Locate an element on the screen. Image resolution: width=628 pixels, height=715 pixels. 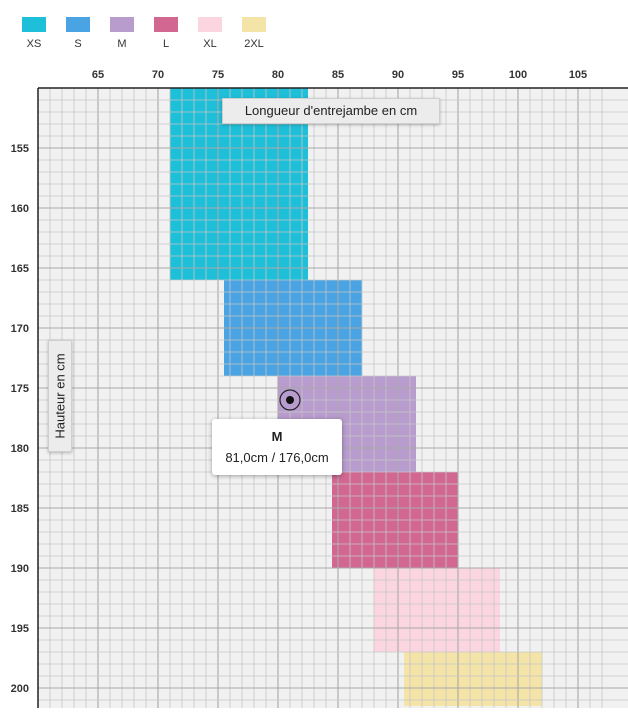
x-tick-label: 105 is located at coordinates (578, 75).